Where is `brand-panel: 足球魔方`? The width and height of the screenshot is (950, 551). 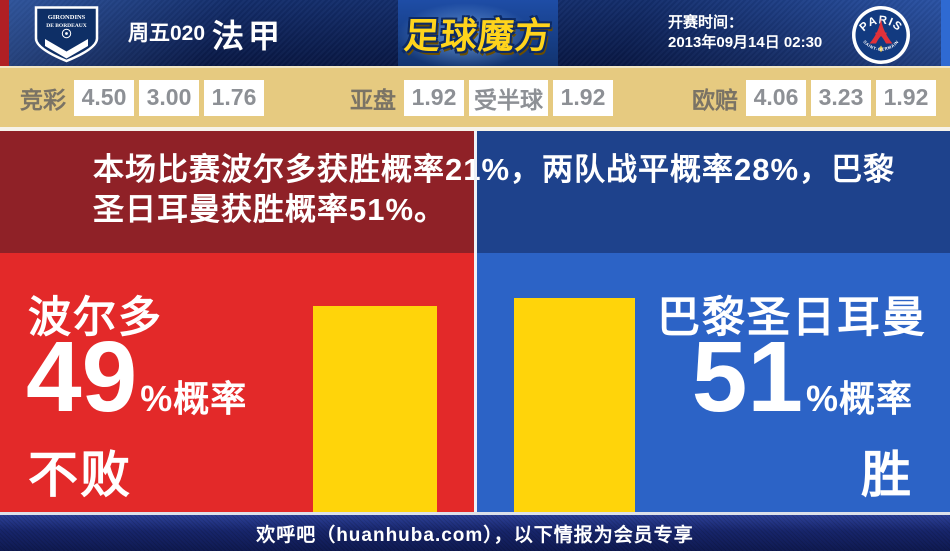 brand-panel: 足球魔方 is located at coordinates (478, 33).